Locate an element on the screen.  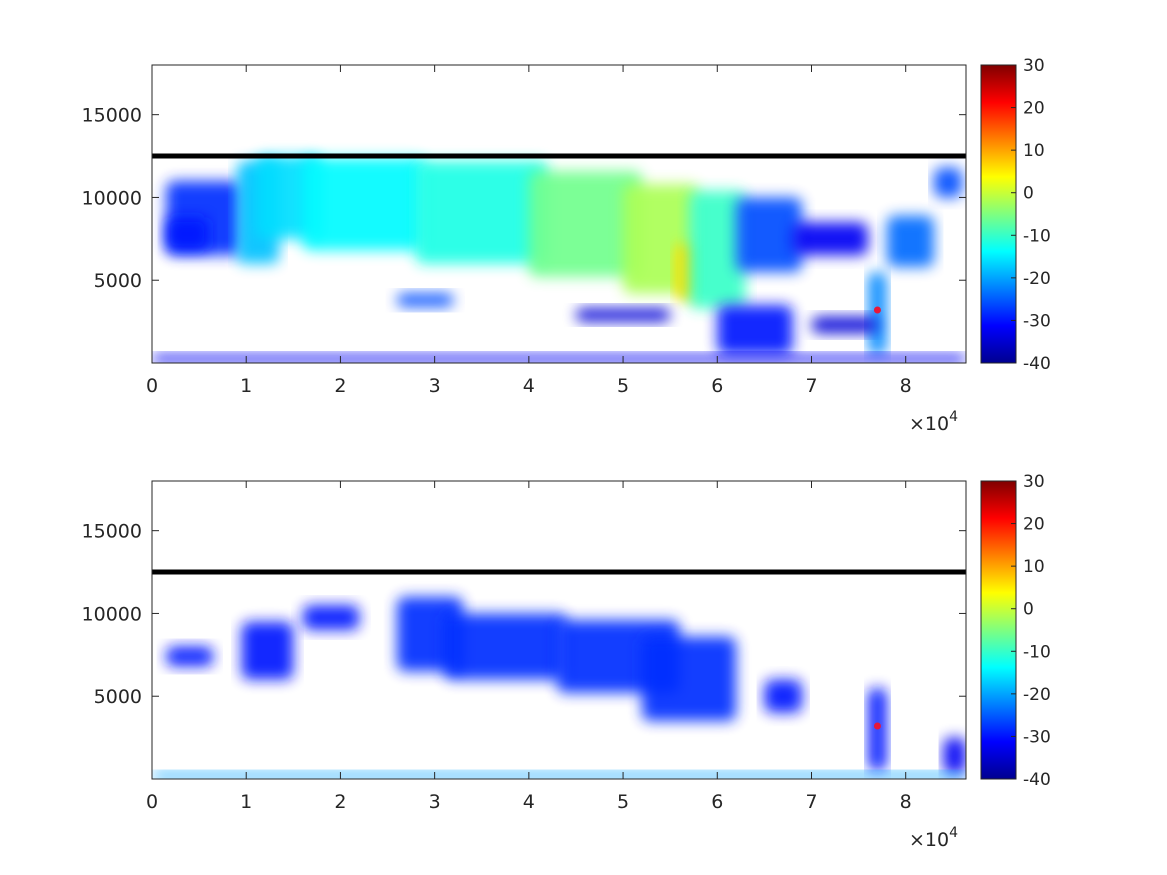
top-x-tick-label: 6 is located at coordinates (717, 386).